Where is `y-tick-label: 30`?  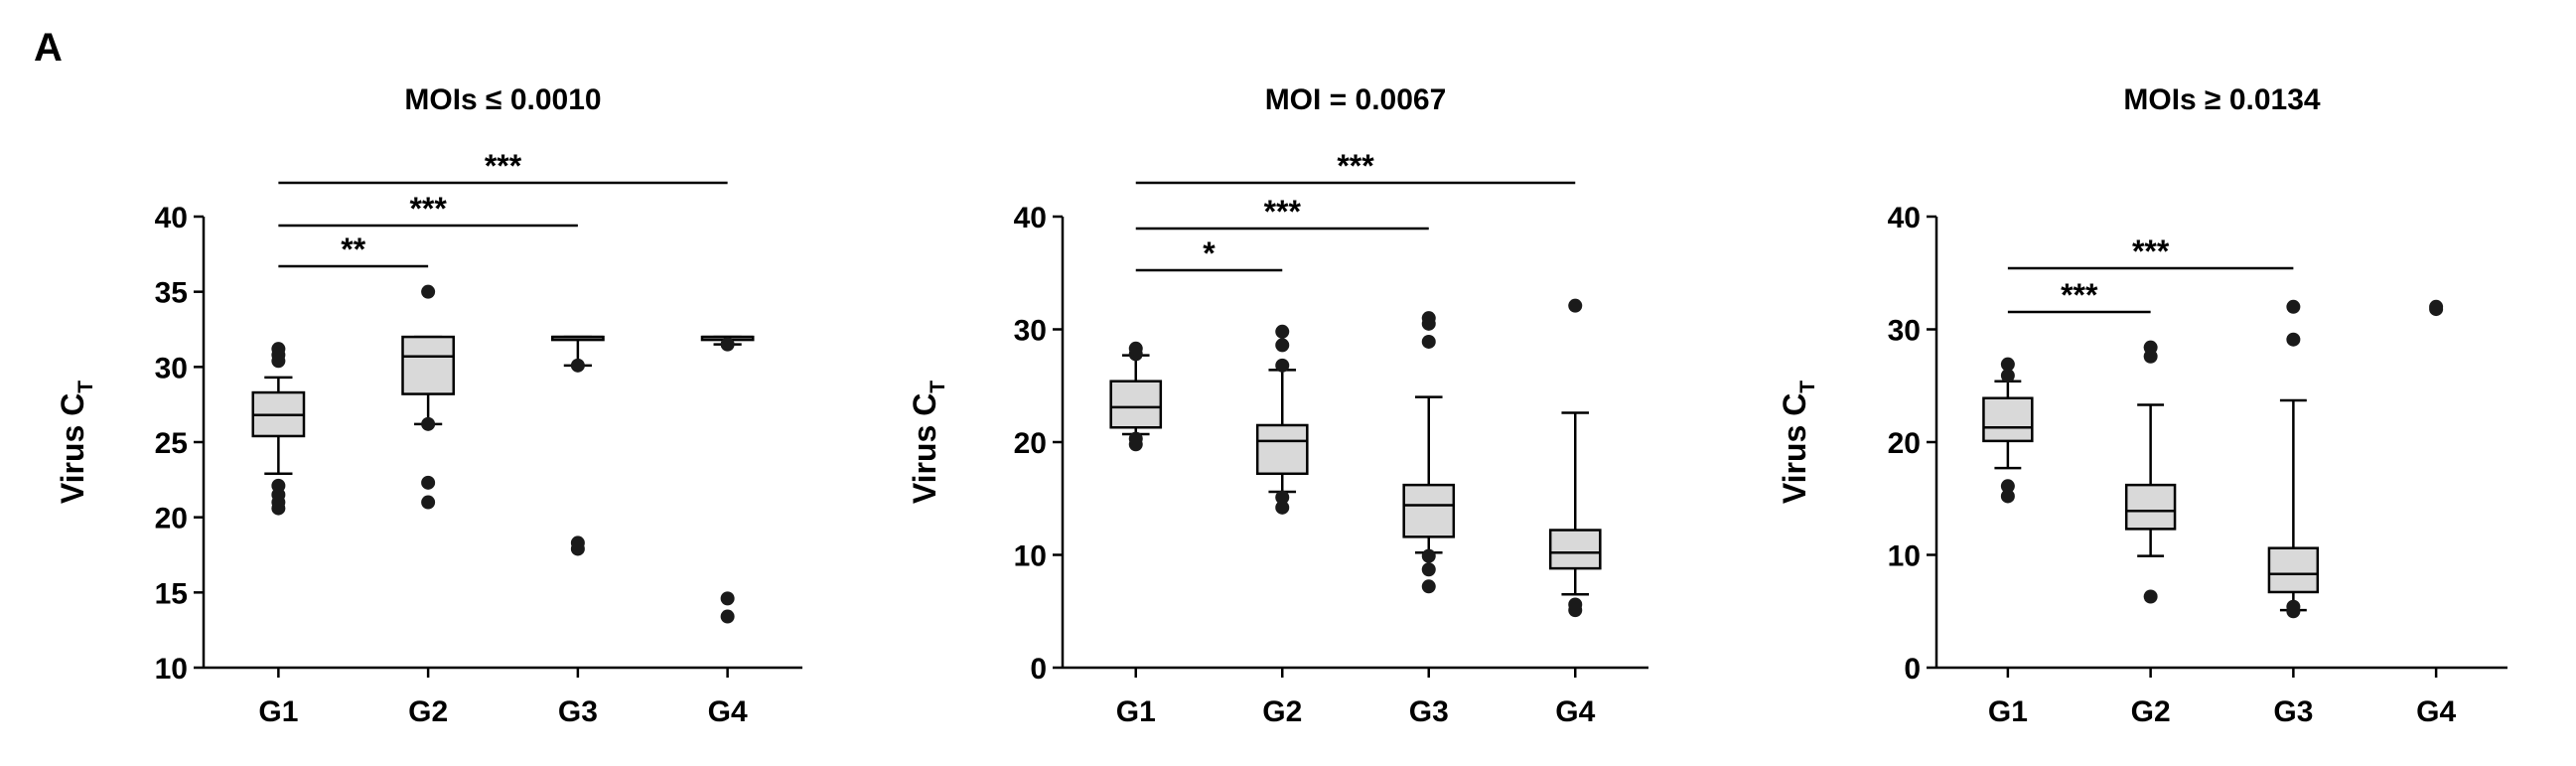
y-tick-label: 30 is located at coordinates (1030, 331).